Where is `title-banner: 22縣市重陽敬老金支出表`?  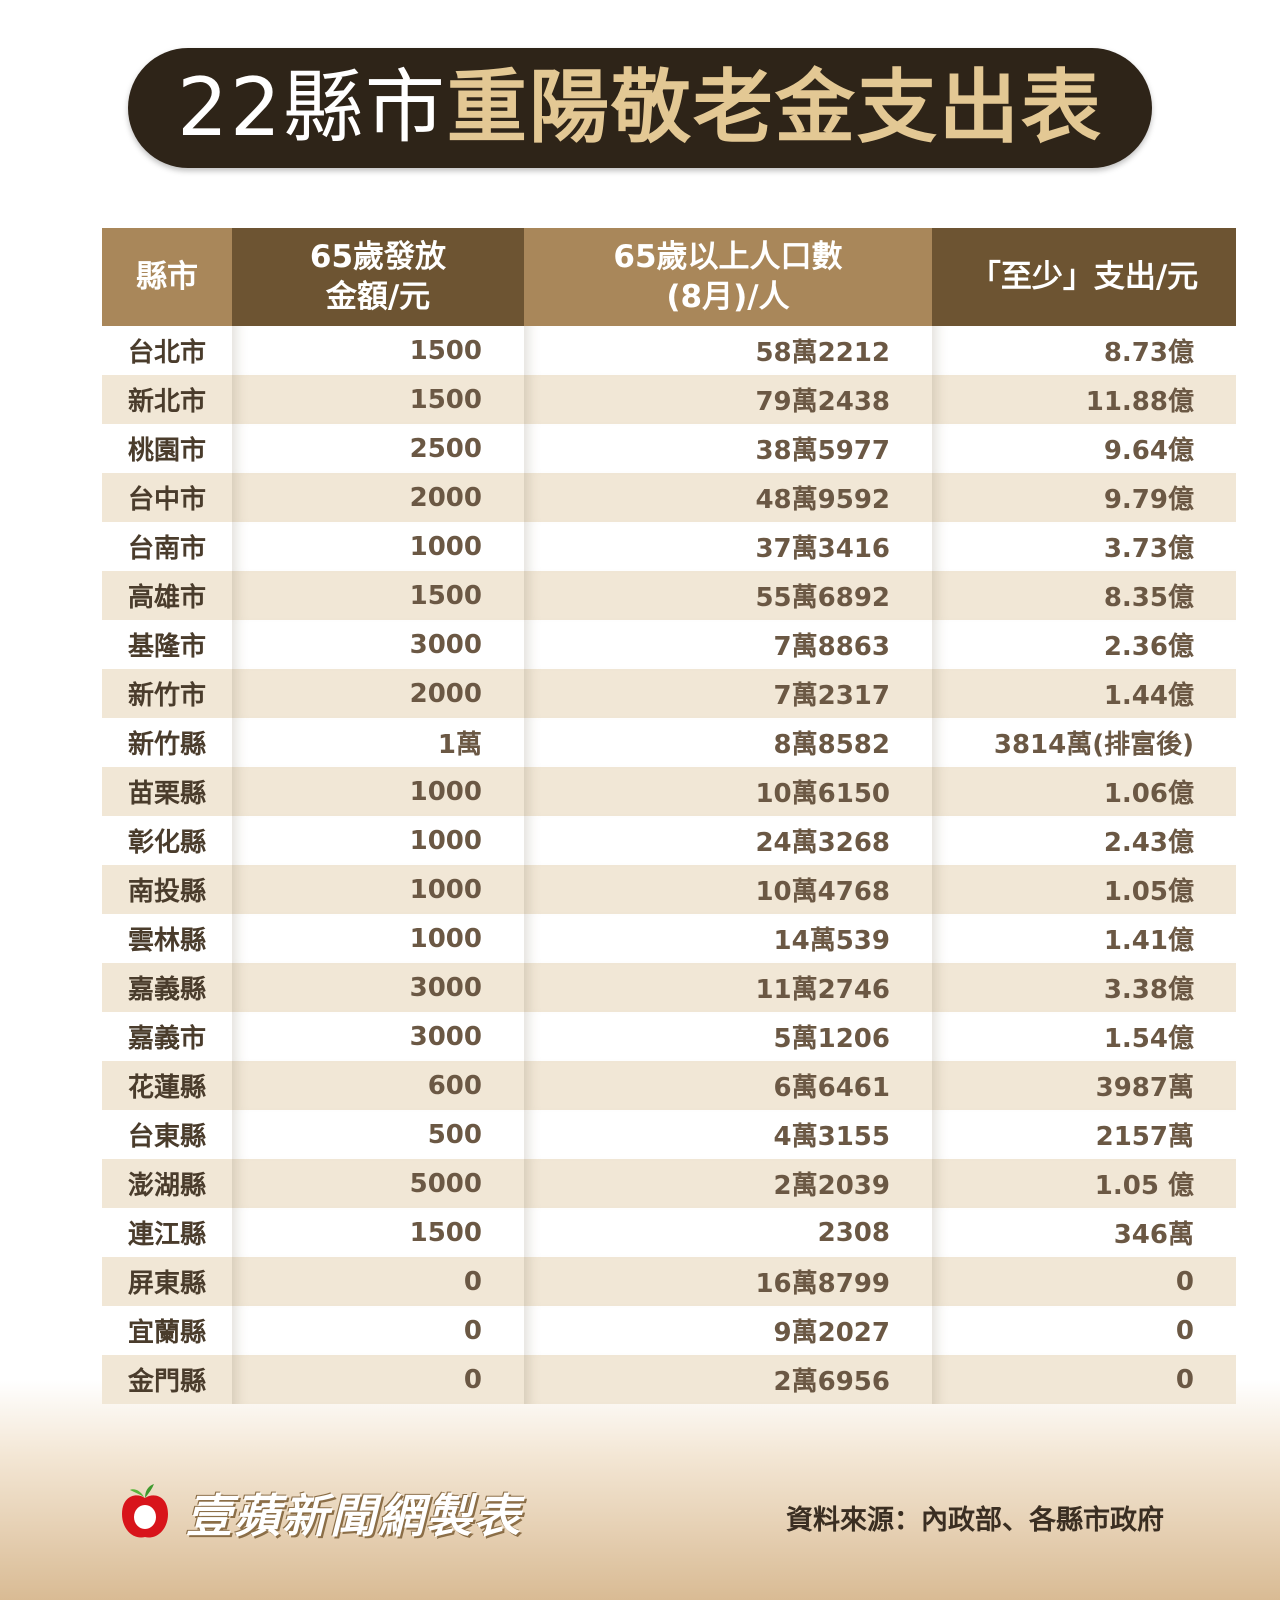 title-banner: 22縣市重陽敬老金支出表 is located at coordinates (640, 108).